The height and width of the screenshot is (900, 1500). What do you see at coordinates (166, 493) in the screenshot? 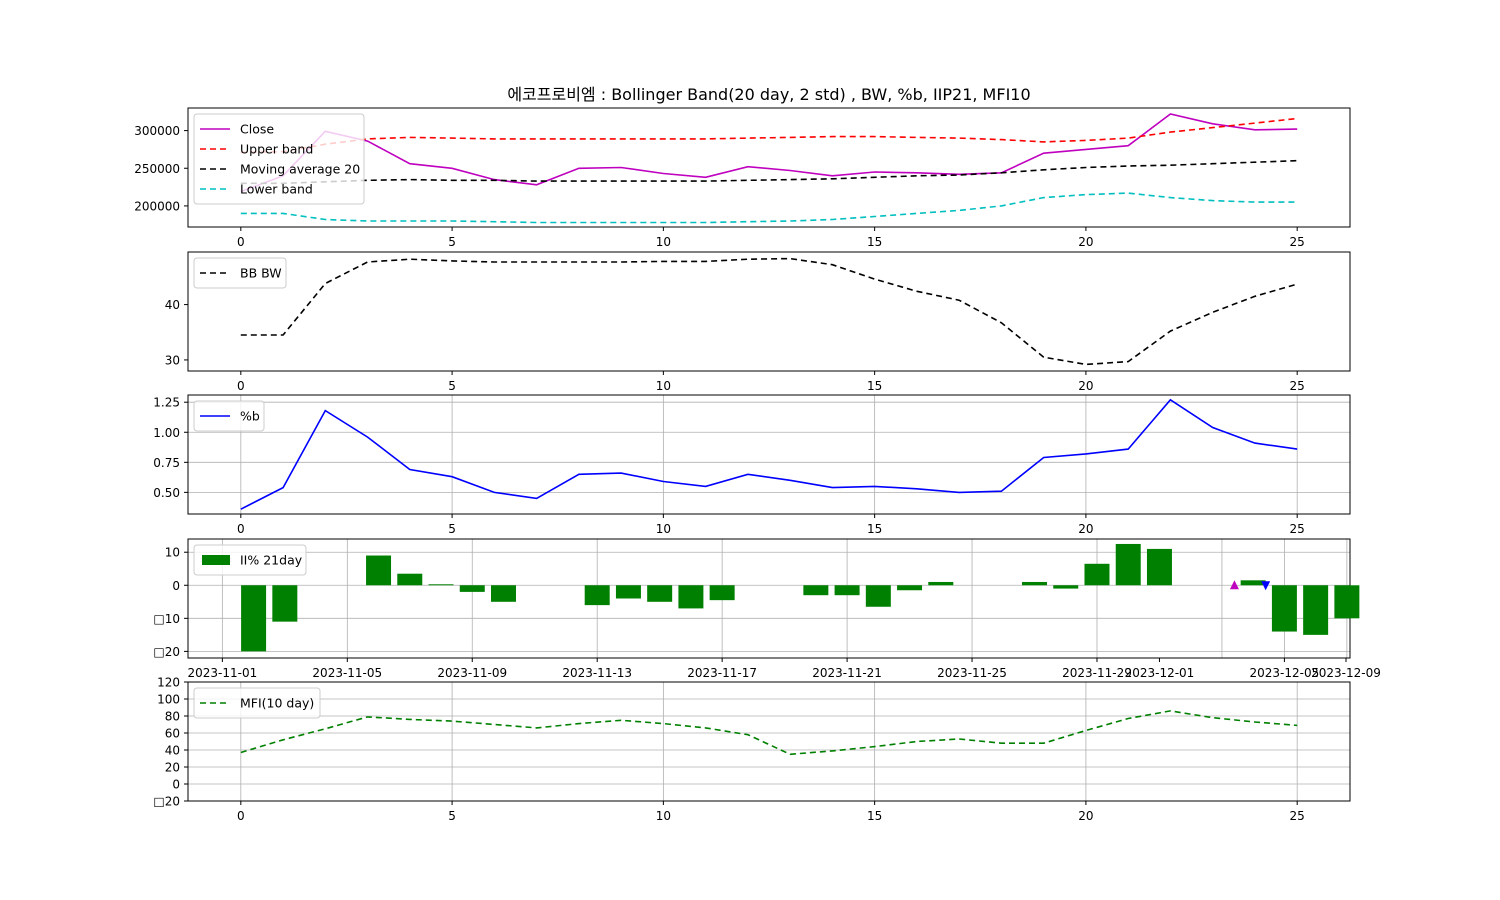
I see `y-tick-label: 0.50` at bounding box center [166, 493].